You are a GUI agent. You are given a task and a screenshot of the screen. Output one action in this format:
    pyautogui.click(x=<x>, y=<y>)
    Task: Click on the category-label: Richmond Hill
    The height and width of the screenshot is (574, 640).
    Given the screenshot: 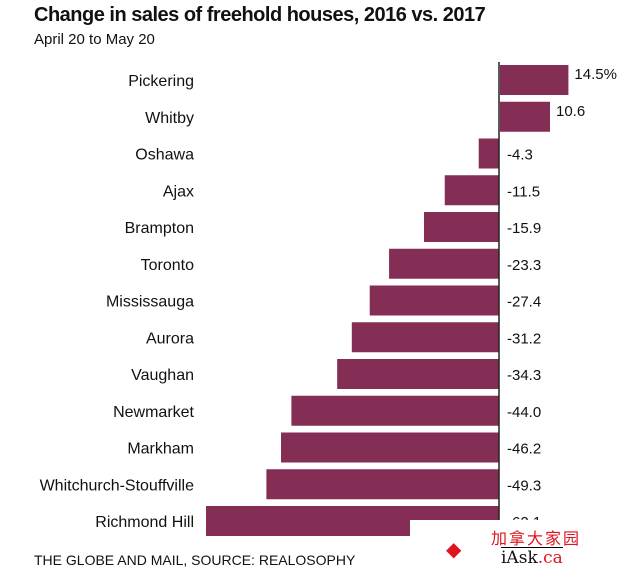 What is the action you would take?
    pyautogui.click(x=144, y=522)
    